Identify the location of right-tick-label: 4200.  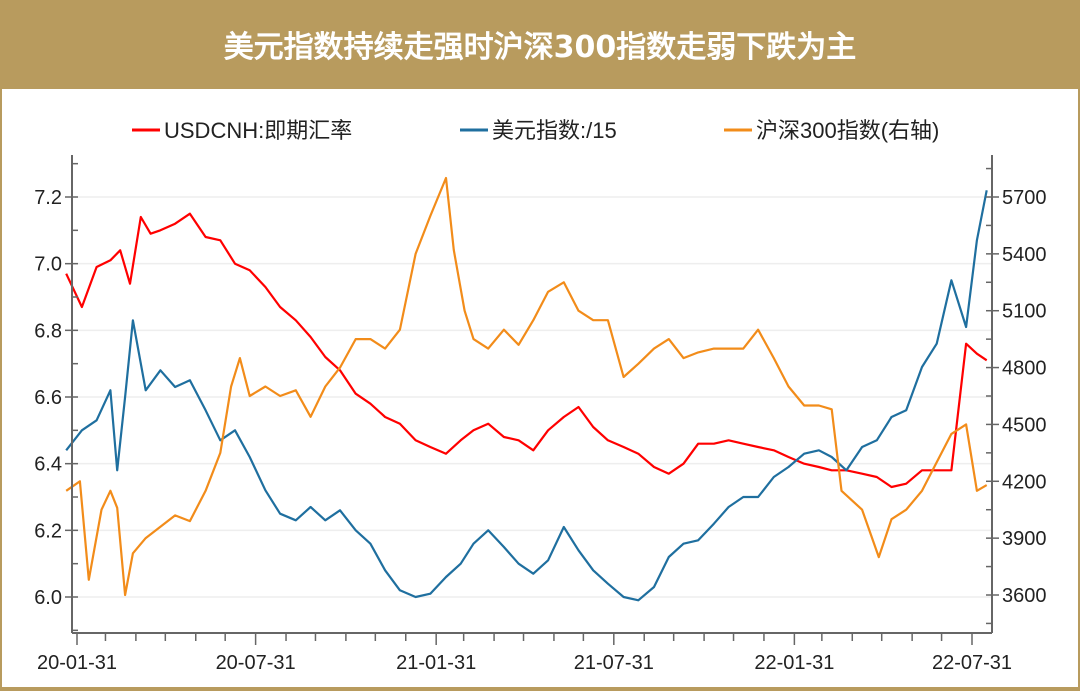
(1024, 482).